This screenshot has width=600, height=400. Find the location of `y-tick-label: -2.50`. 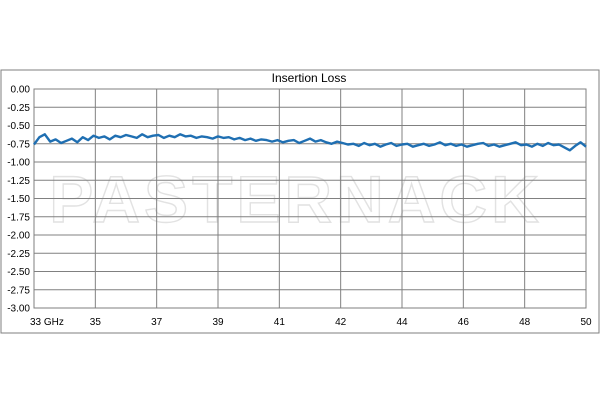

y-tick-label: -2.50 is located at coordinates (18, 272).